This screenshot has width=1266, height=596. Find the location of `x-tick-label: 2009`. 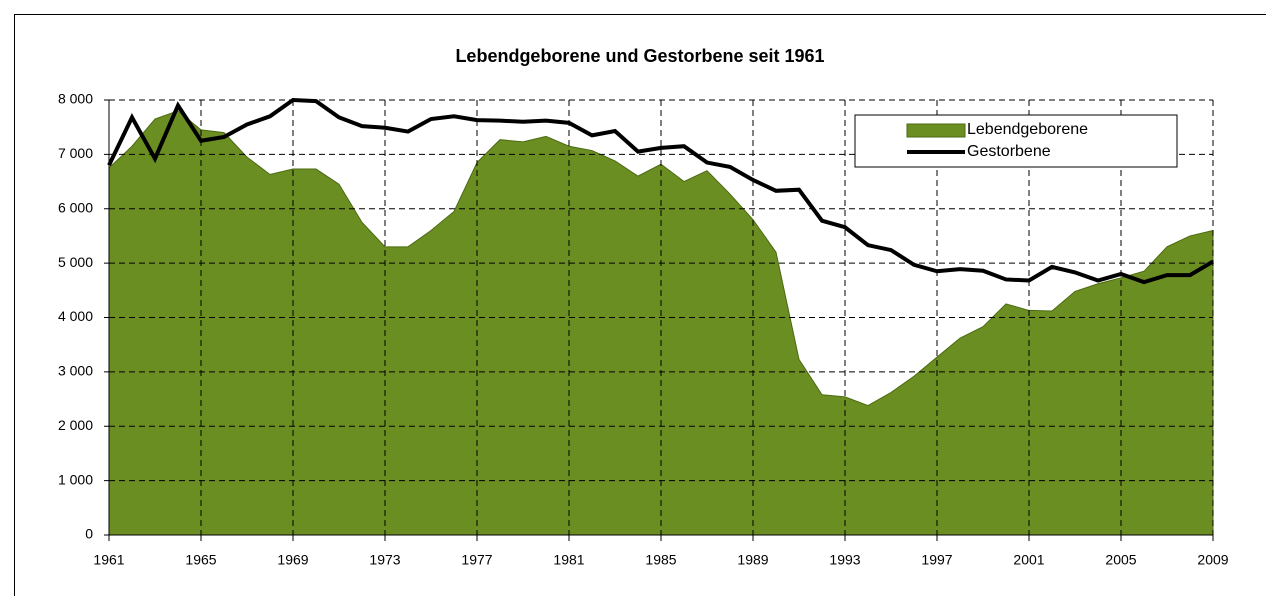

x-tick-label: 2009 is located at coordinates (1212, 560).